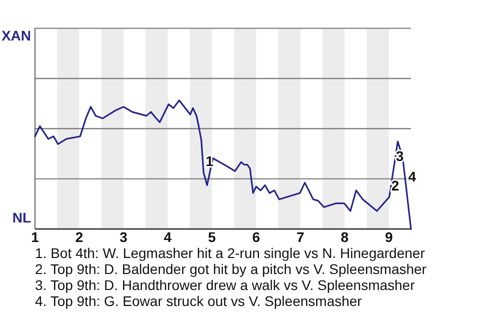  I want to click on text: 4. Top 9th: G. Eowar struck out vs V. Spleensmasher, so click(198, 301).